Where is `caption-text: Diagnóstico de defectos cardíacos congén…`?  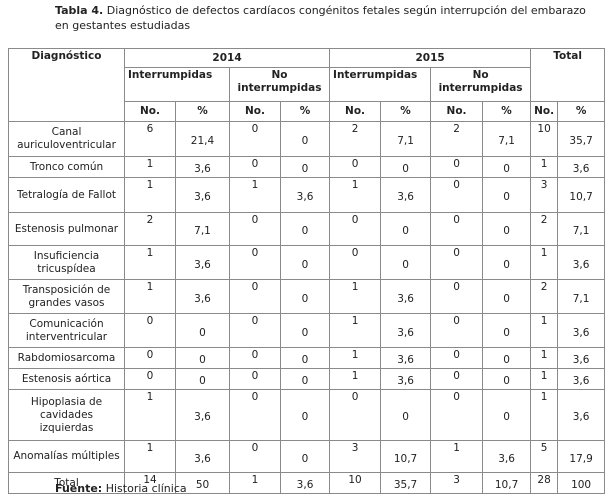 caption-text: Diagnóstico de defectos cardíacos congén… is located at coordinates (320, 18).